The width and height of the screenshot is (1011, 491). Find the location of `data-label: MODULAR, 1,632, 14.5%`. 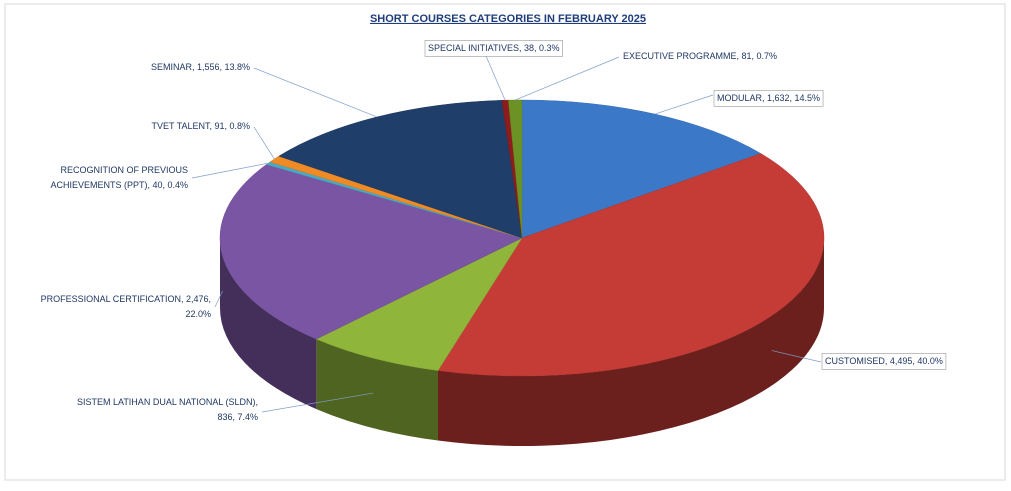

data-label: MODULAR, 1,632, 14.5% is located at coordinates (768, 98).